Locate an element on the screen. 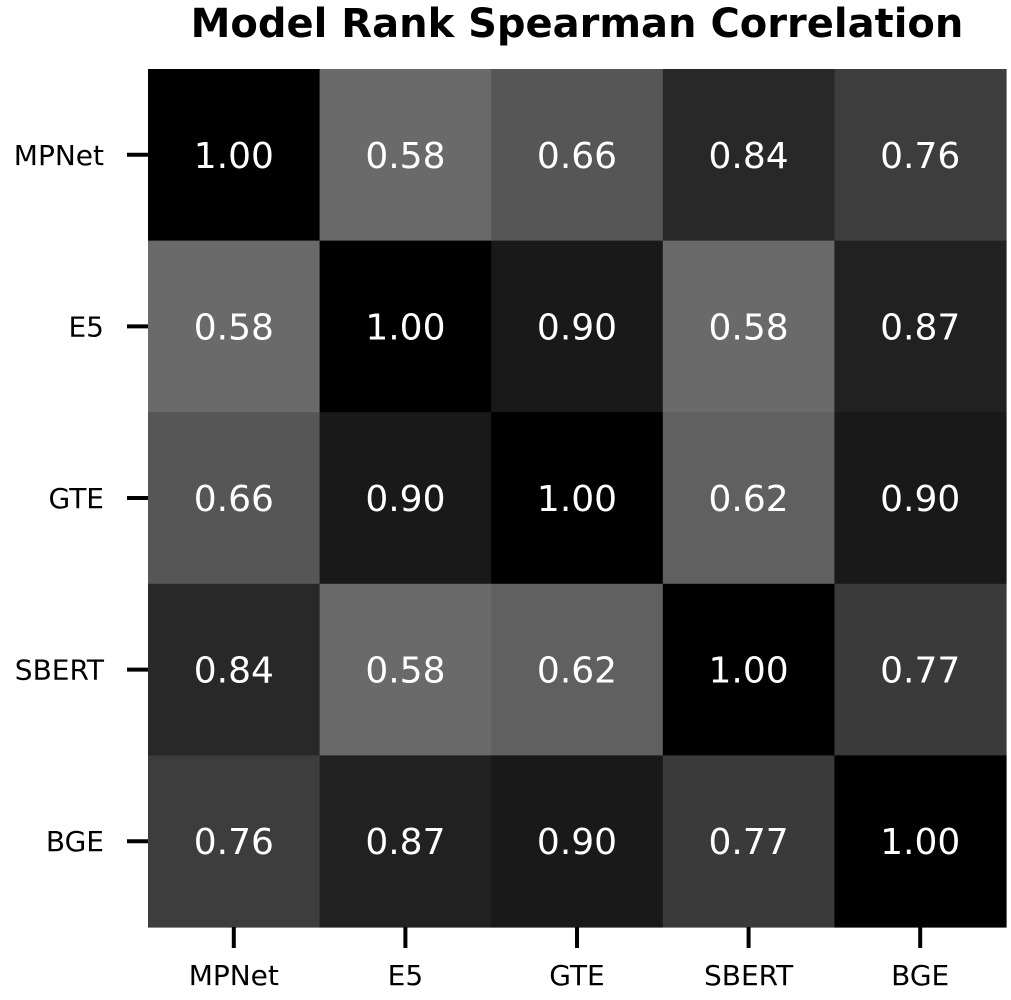 The image size is (1011, 1000). x-axis: MPNet E5 GTE SBERT BGE is located at coordinates (569, 959).